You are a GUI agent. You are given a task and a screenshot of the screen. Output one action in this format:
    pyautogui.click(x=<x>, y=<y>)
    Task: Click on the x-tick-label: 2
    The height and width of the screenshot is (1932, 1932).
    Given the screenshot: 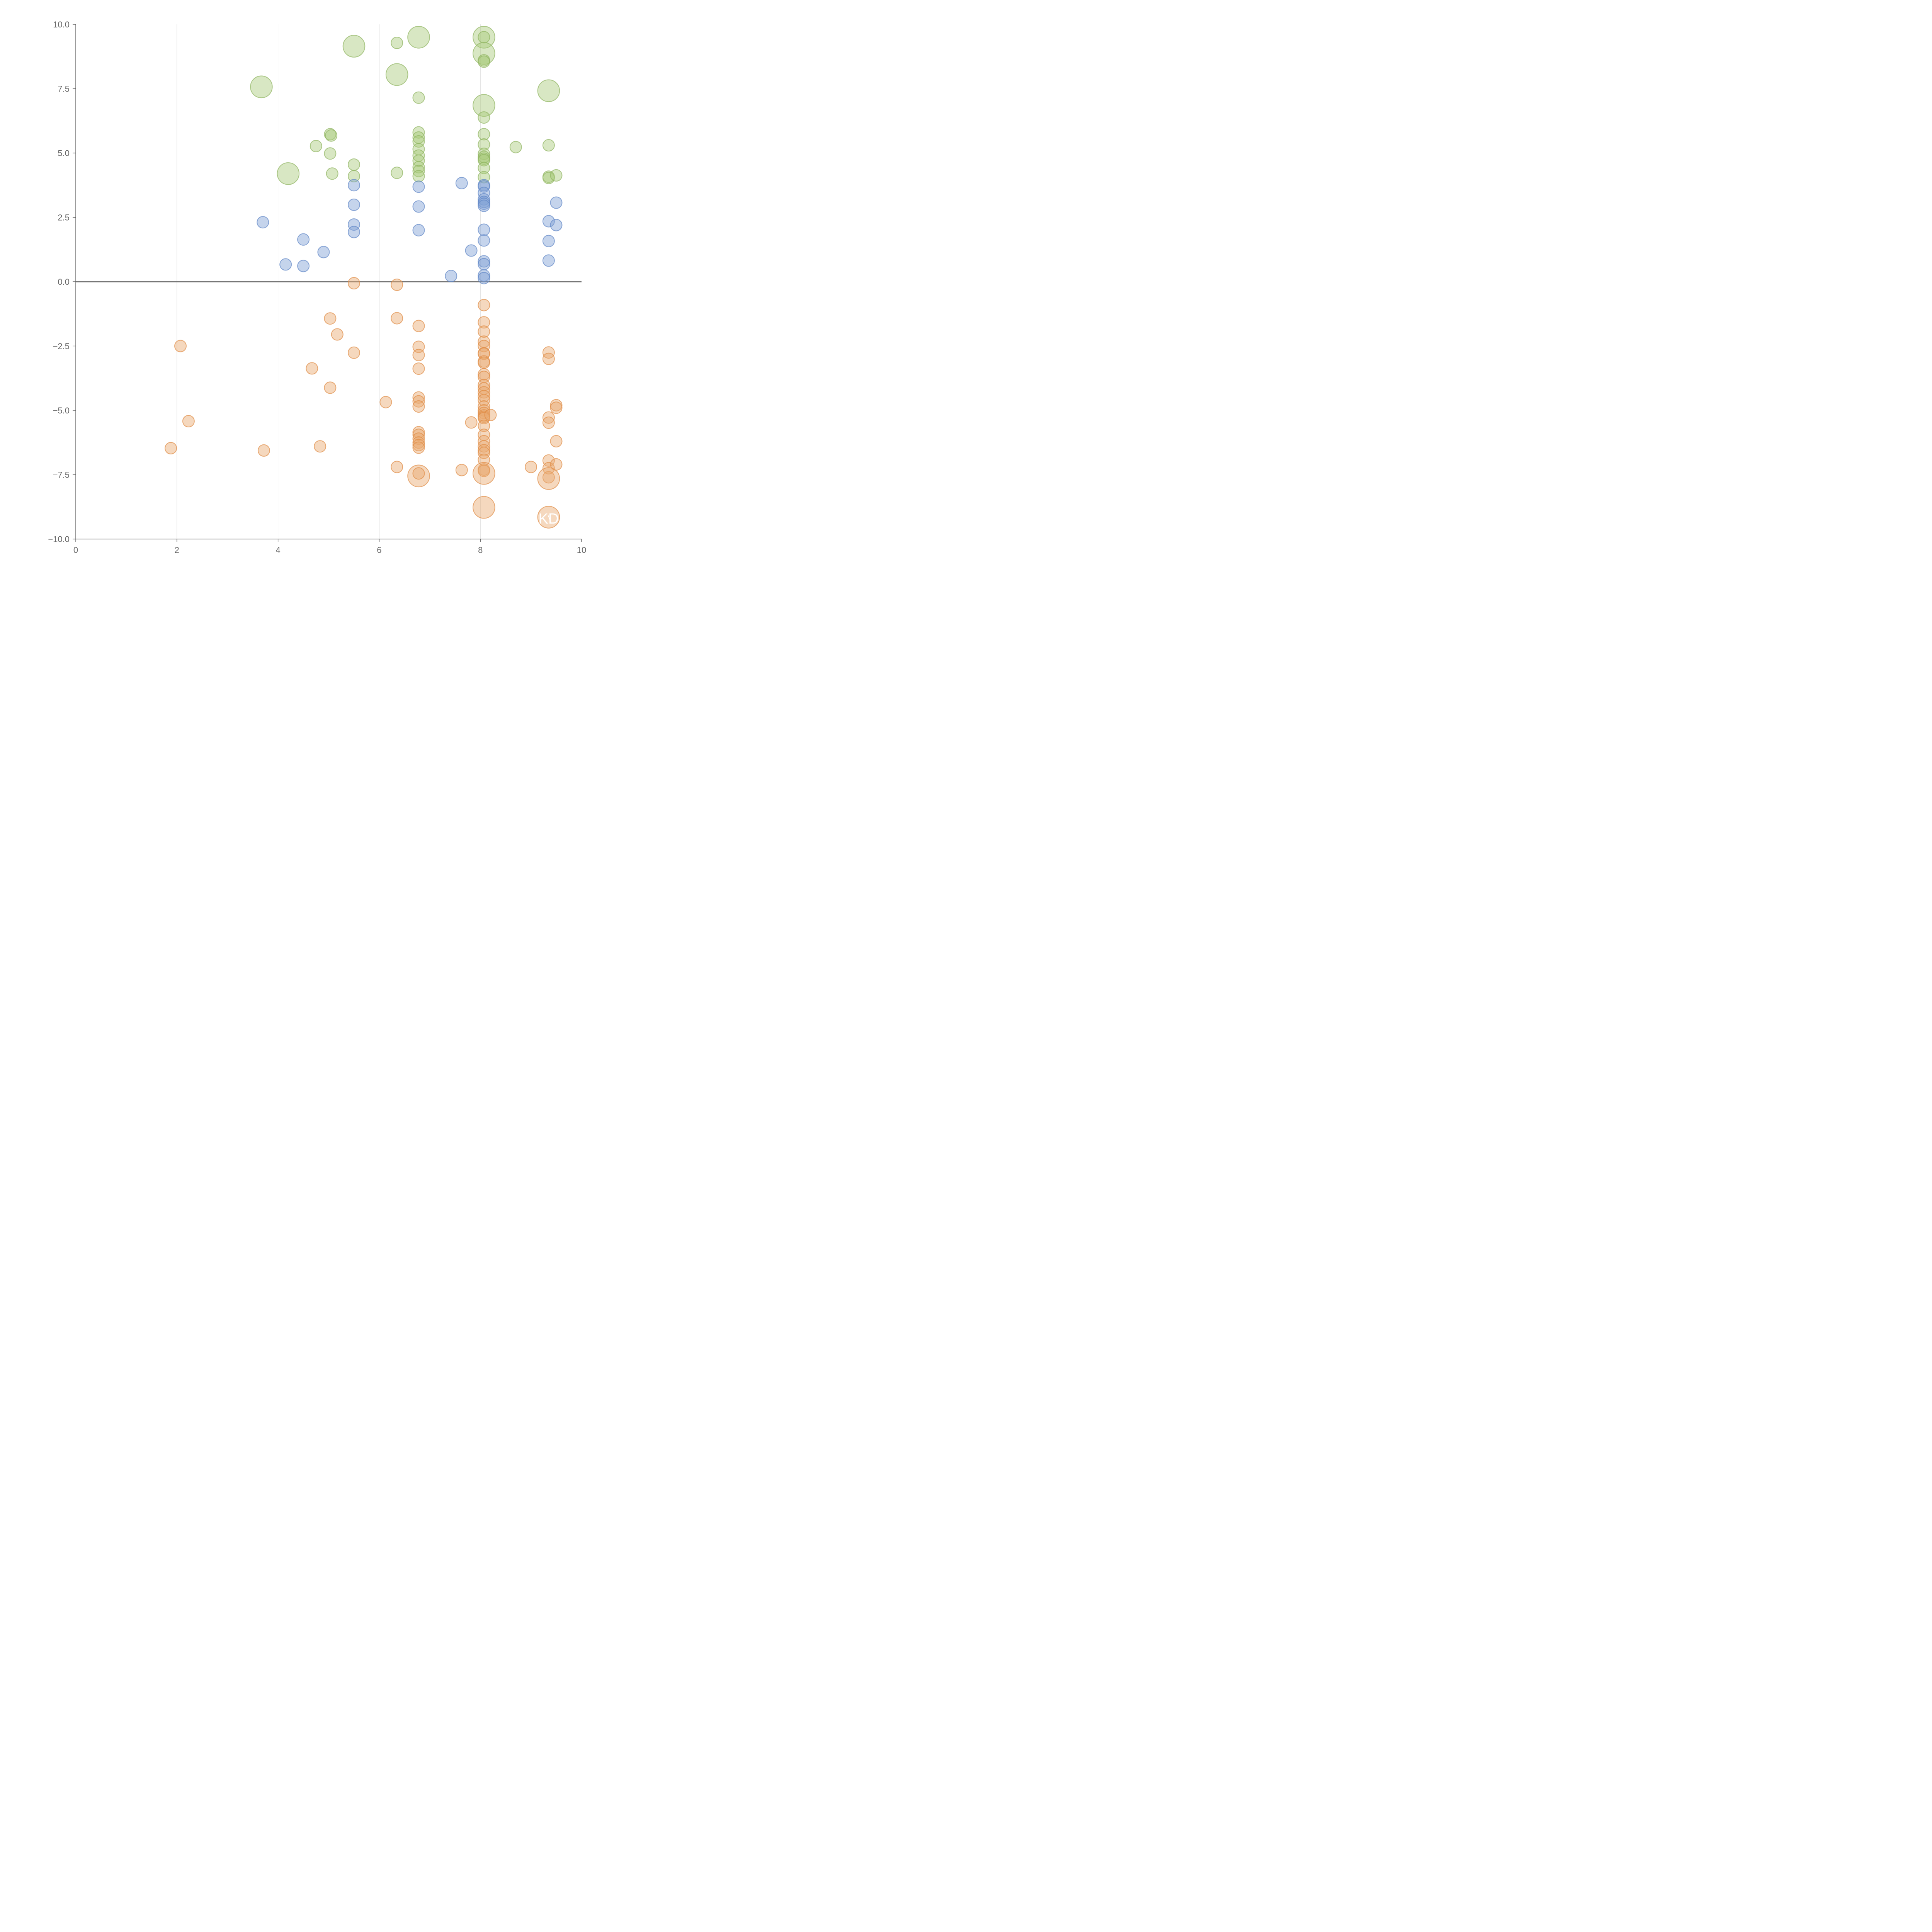 What is the action you would take?
    pyautogui.click(x=177, y=550)
    